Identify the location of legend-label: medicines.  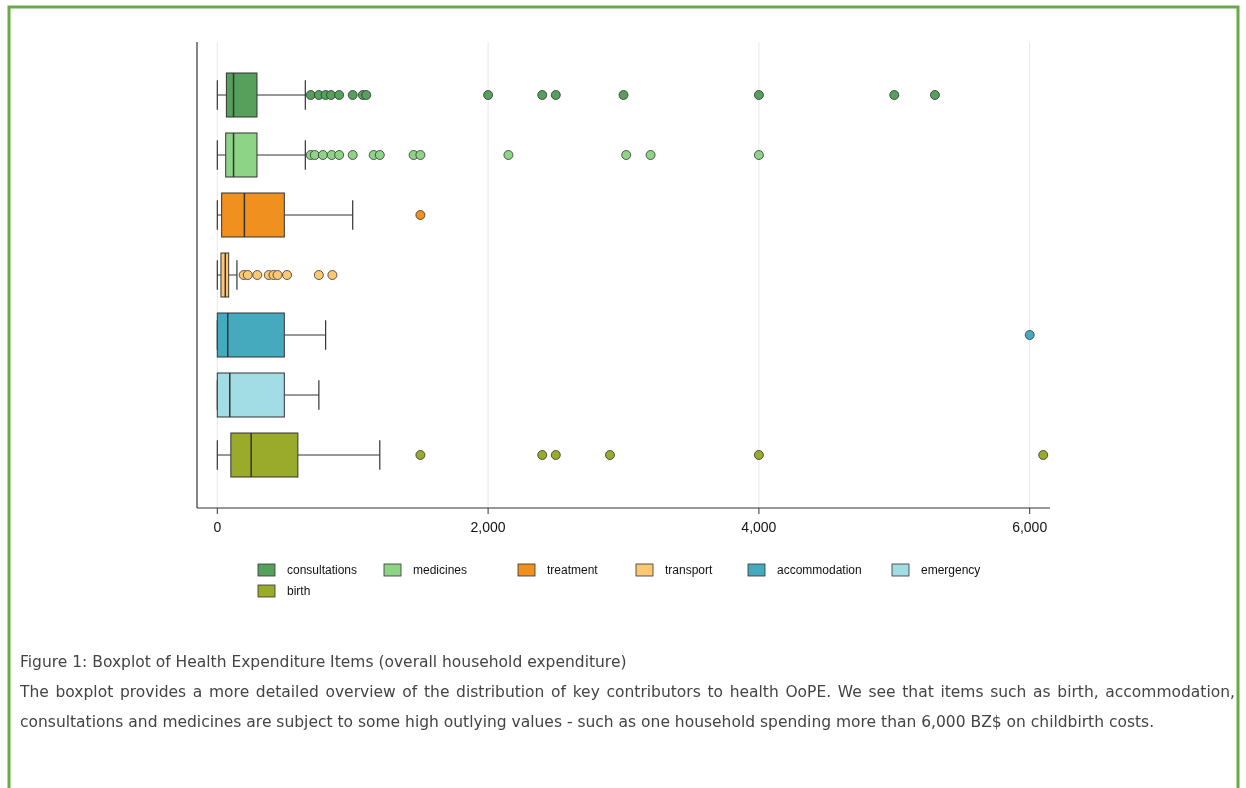
(440, 570).